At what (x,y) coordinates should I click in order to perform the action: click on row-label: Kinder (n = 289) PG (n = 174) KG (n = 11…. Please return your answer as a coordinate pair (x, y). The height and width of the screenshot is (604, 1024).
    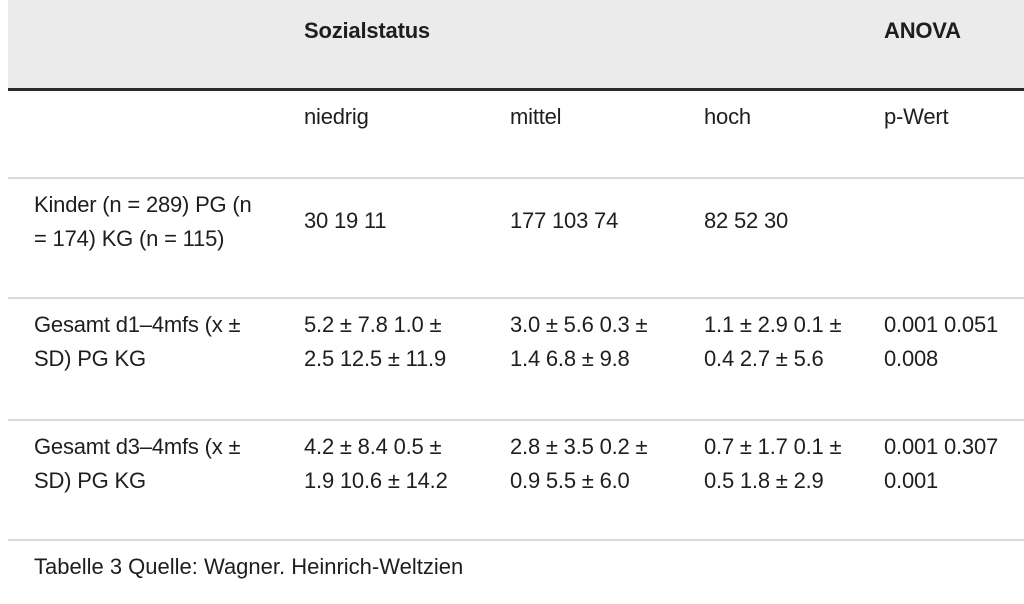
    Looking at the image, I should click on (143, 221).